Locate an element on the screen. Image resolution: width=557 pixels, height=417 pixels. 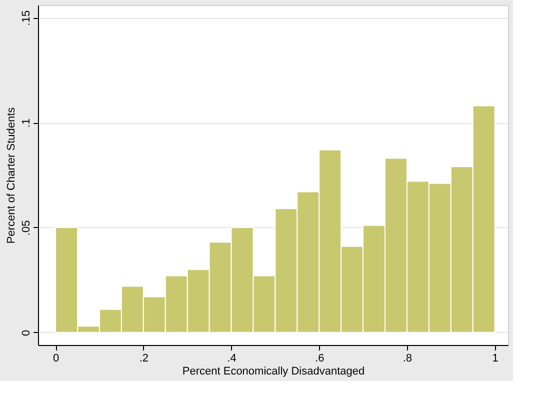
x-tick-label: .6 is located at coordinates (319, 358).